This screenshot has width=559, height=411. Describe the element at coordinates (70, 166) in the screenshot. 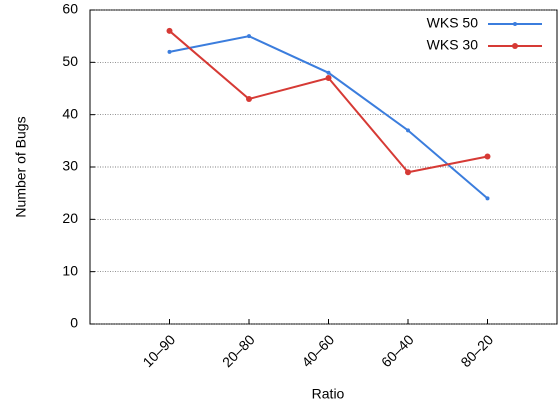

I see `y-tick-label: 30` at that location.